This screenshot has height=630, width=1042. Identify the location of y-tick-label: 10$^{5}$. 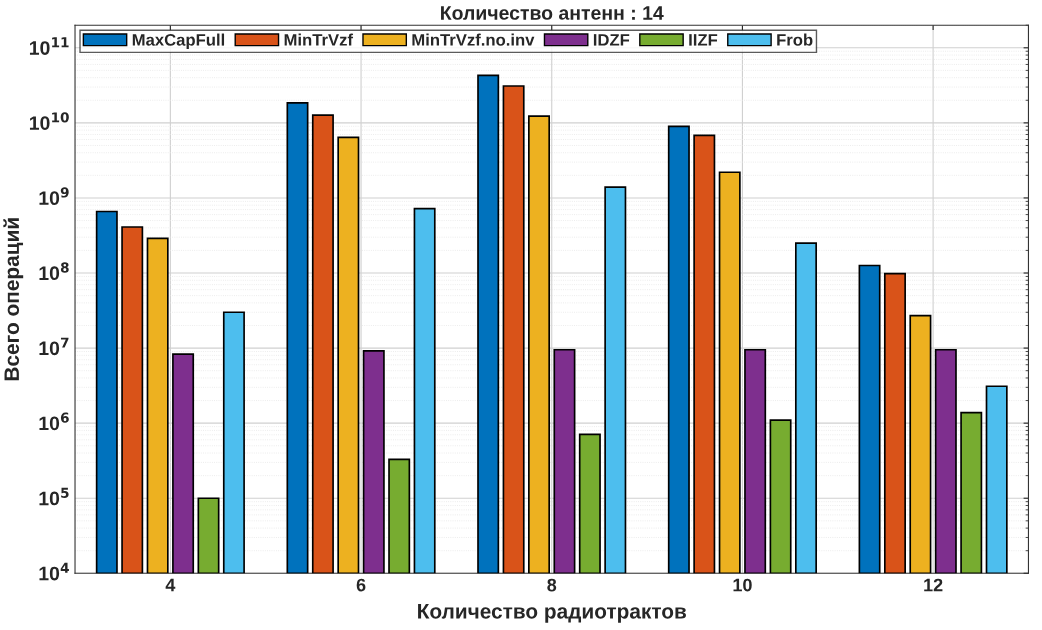
(54, 496).